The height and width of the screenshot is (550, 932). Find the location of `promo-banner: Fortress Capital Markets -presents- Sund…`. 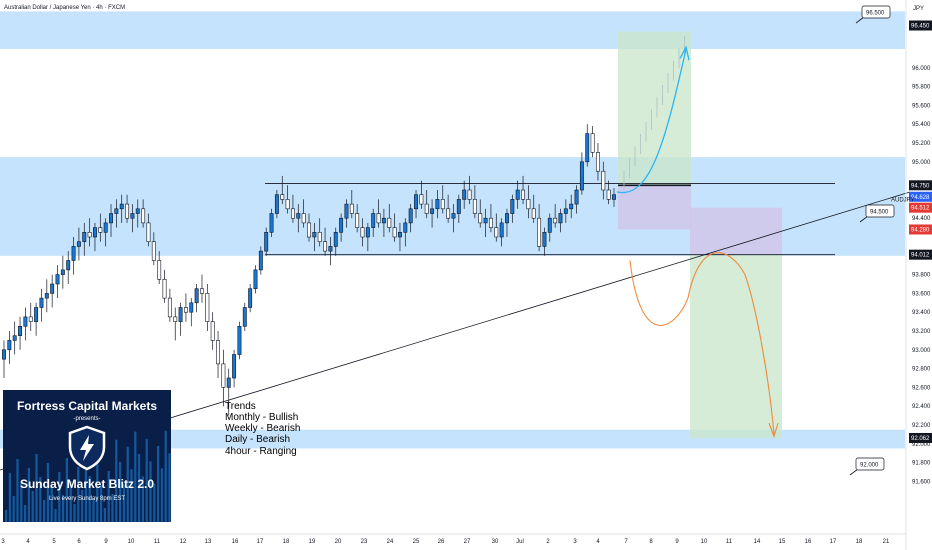

promo-banner: Fortress Capital Markets -presents- Sund… is located at coordinates (87, 456).